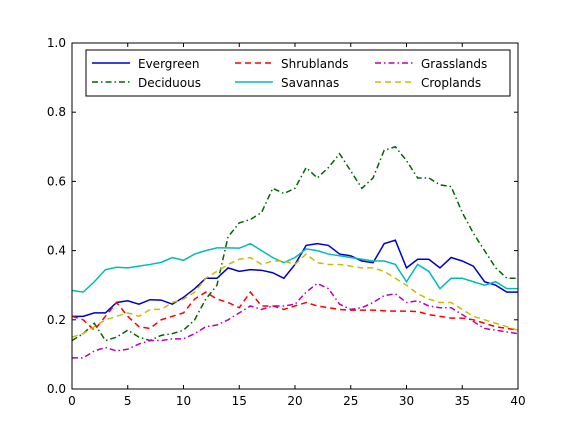  I want to click on legend-item-croplands: Croplands, so click(428, 83).